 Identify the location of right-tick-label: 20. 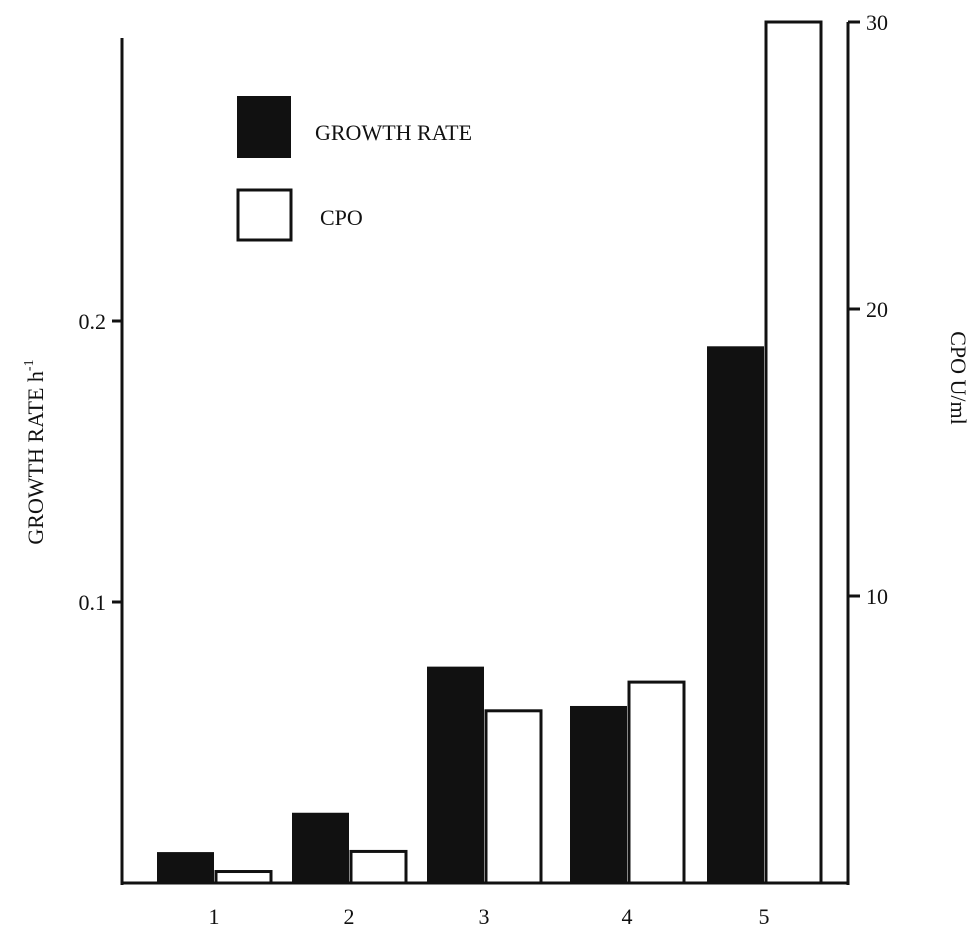
(877, 309).